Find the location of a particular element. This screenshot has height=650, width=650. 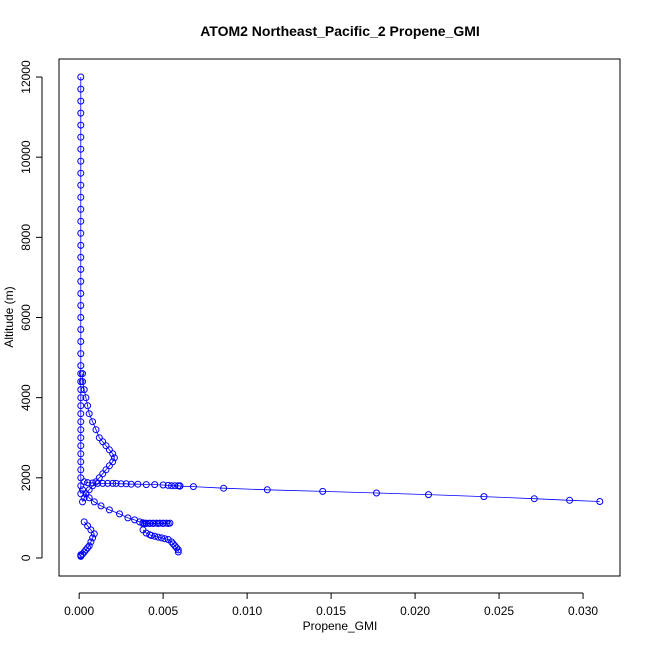

y-tick-label: 10000 is located at coordinates (26, 157).